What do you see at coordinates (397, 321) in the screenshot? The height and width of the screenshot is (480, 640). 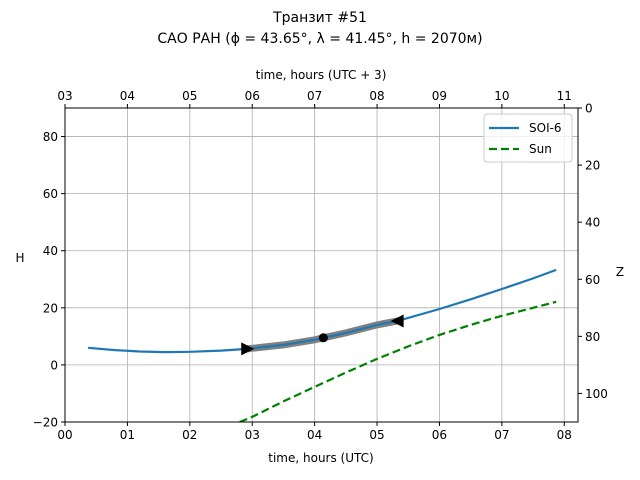 I see `marker-end` at bounding box center [397, 321].